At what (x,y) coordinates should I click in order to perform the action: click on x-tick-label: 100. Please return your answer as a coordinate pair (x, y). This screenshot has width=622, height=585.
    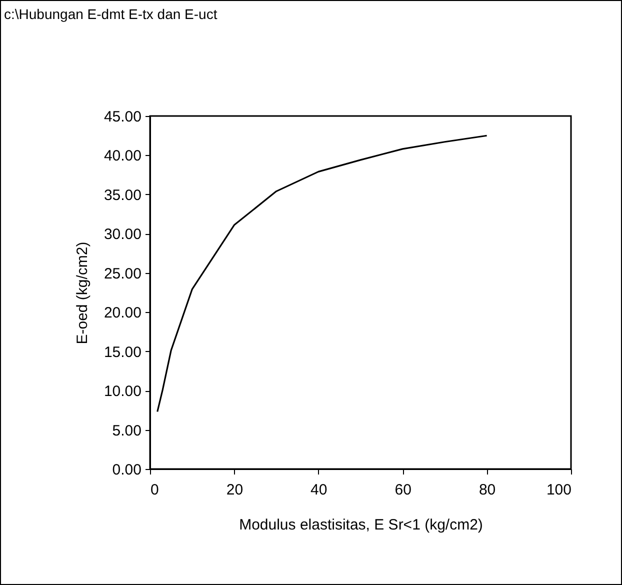
    Looking at the image, I should click on (559, 490).